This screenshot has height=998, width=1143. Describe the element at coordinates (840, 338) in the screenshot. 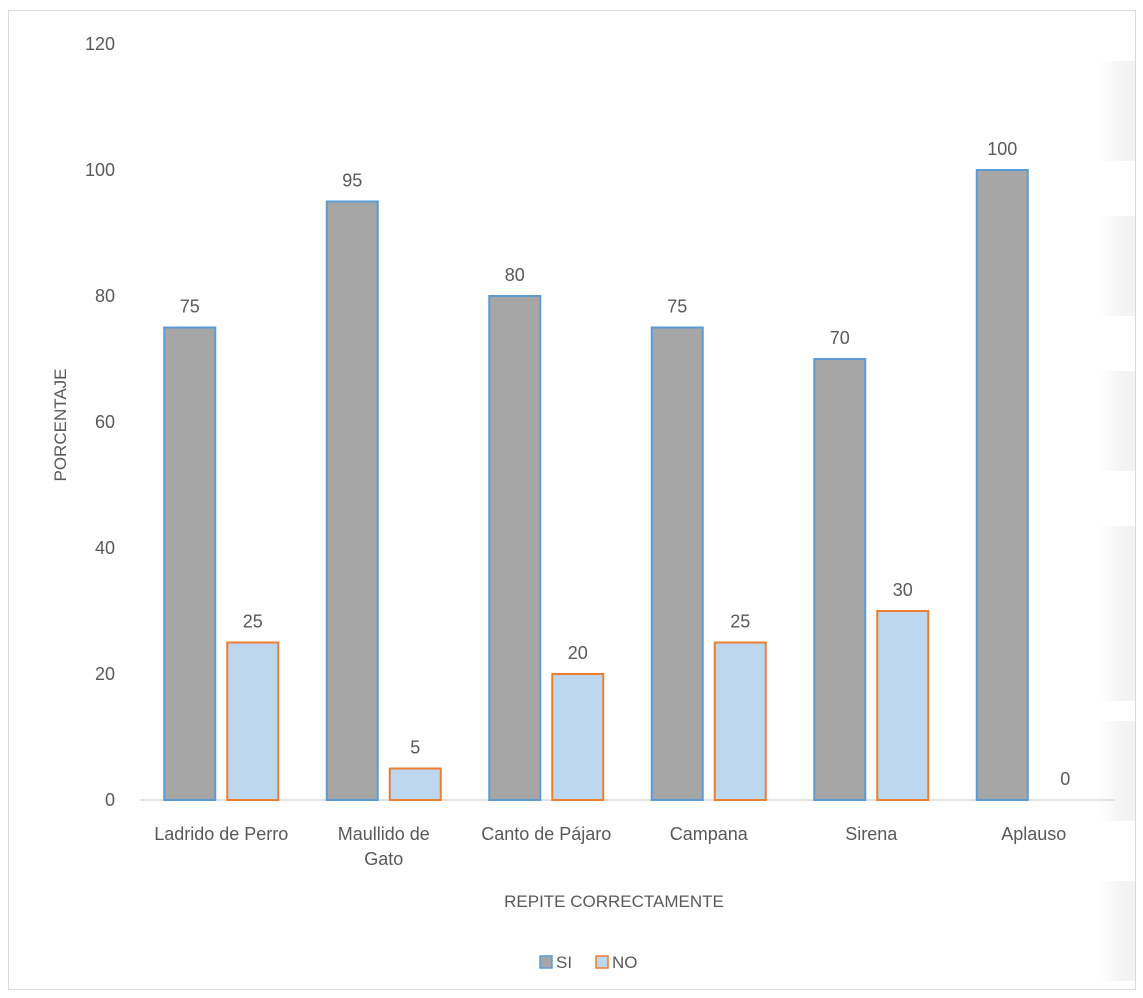

I see `data-label: 70` at that location.